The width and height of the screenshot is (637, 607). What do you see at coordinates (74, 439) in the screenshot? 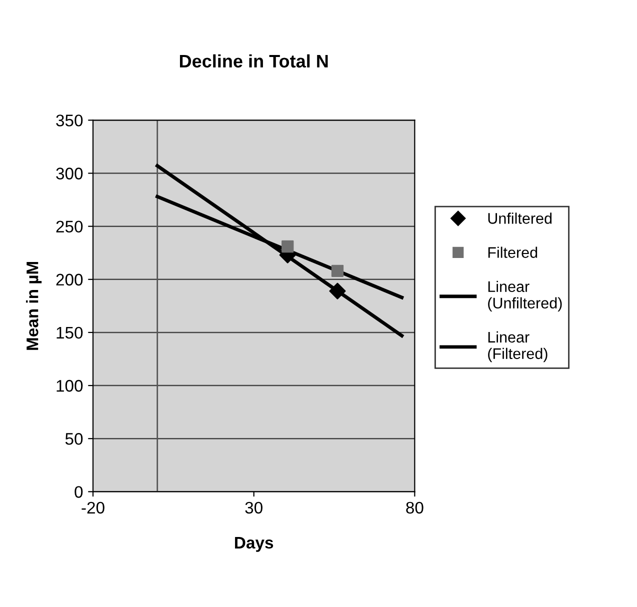
I see `y-tick-label: 50` at bounding box center [74, 439].